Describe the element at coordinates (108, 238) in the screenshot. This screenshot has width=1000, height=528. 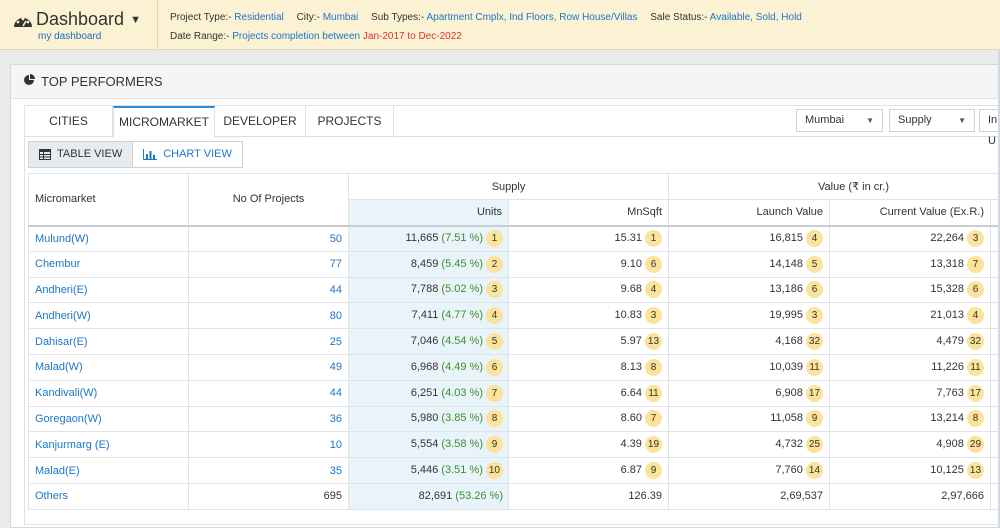
I see `micromarket-link: Mulund(W)` at that location.